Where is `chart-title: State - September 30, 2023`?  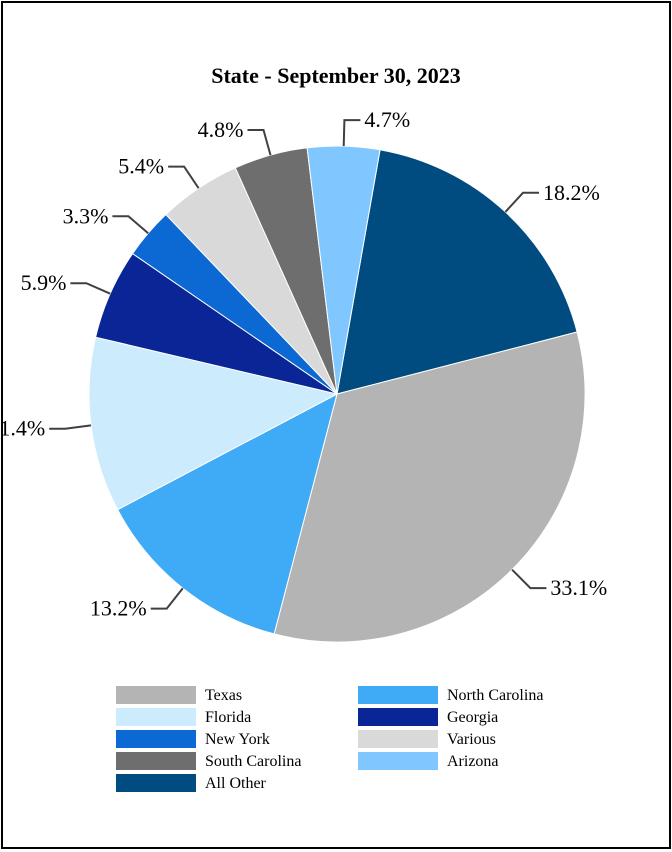
chart-title: State - September 30, 2023 is located at coordinates (336, 75).